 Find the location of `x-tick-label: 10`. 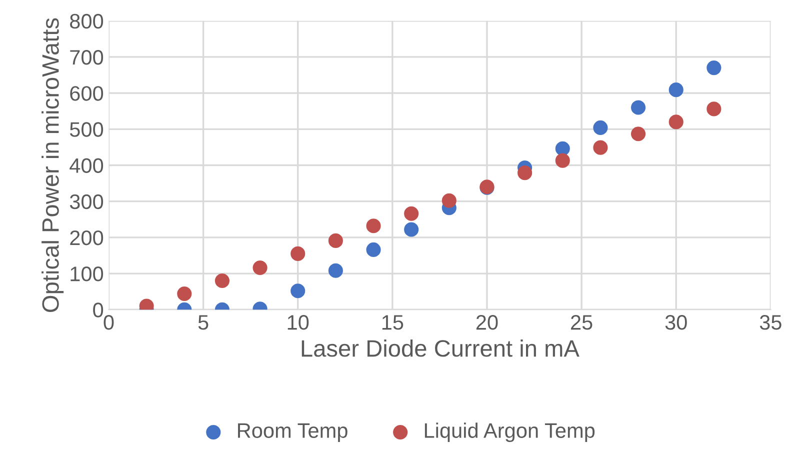

x-tick-label: 10 is located at coordinates (298, 322).